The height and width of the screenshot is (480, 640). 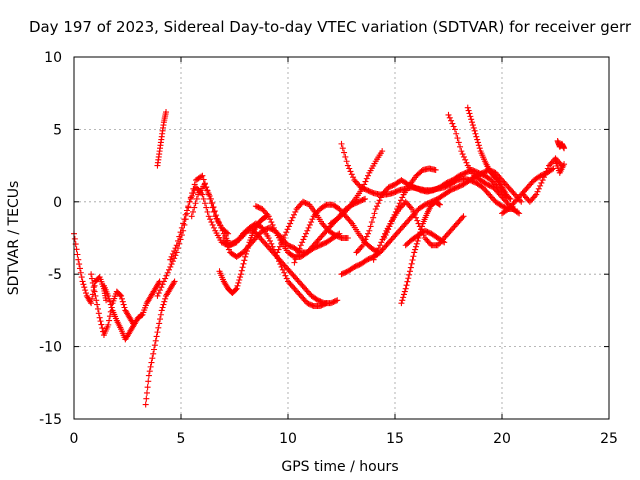 I want to click on x-tick-label: 10, so click(x=288, y=439).